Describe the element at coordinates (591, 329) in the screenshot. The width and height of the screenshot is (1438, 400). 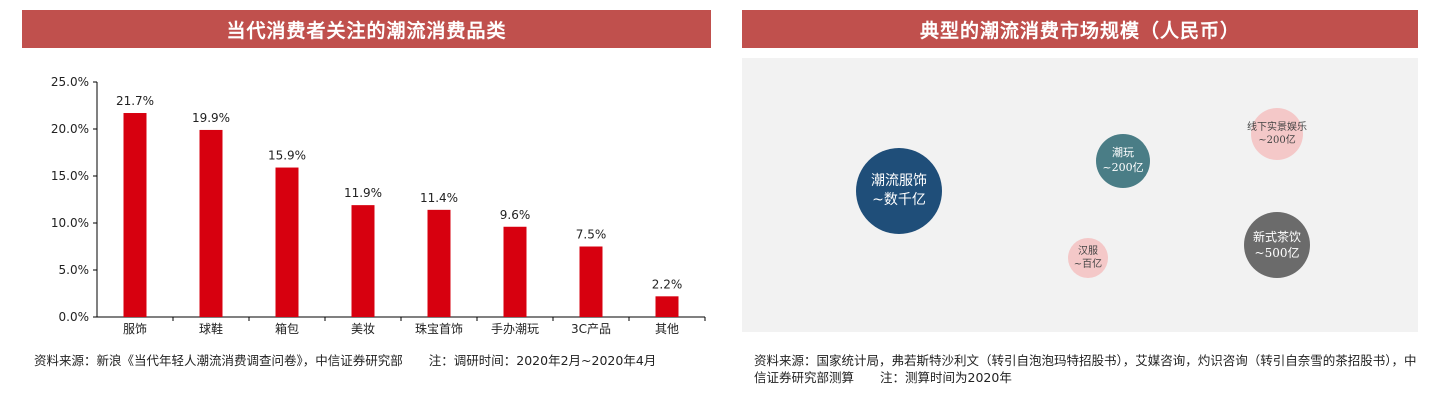
I see `x-tick-label: 3C产品` at that location.